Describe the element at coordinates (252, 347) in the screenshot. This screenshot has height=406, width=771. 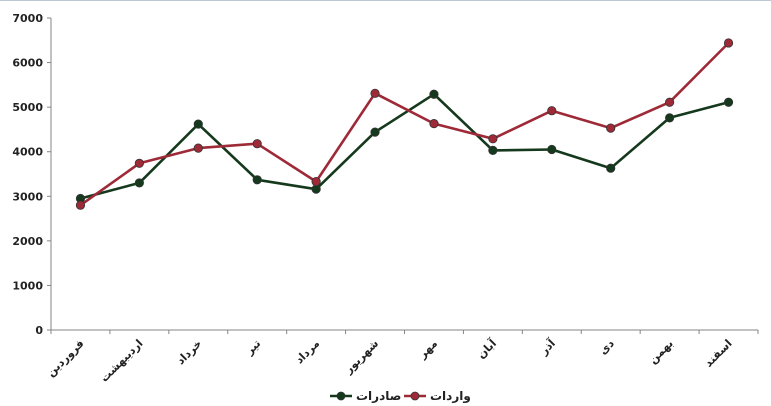
I see `x-tick-label: تیر` at that location.